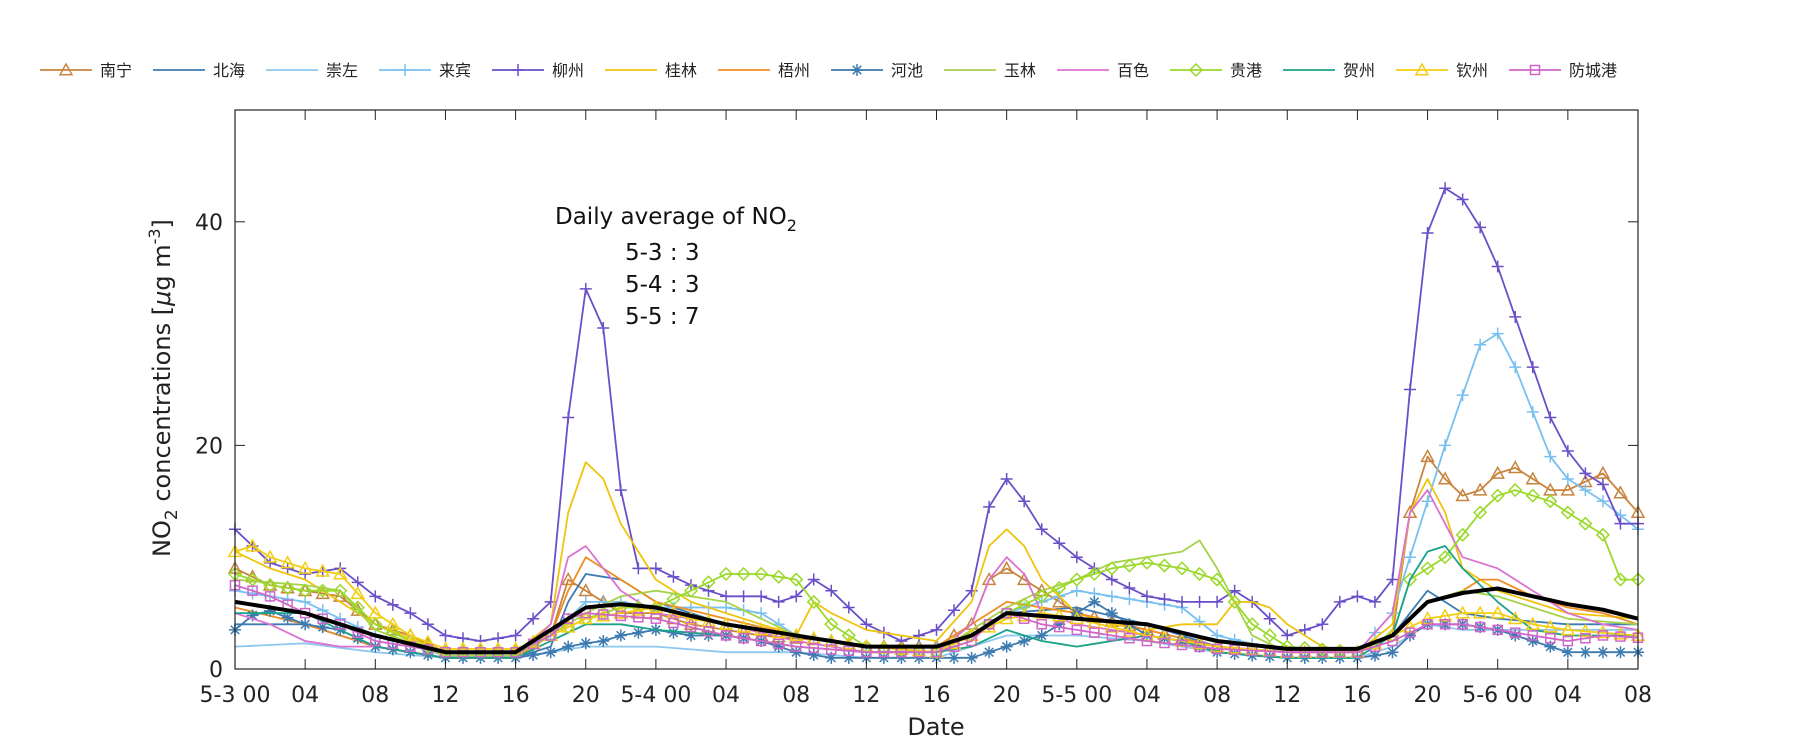 This screenshot has height=750, width=1800. Describe the element at coordinates (1007, 695) in the screenshot. I see `x-tick-label: 20` at that location.